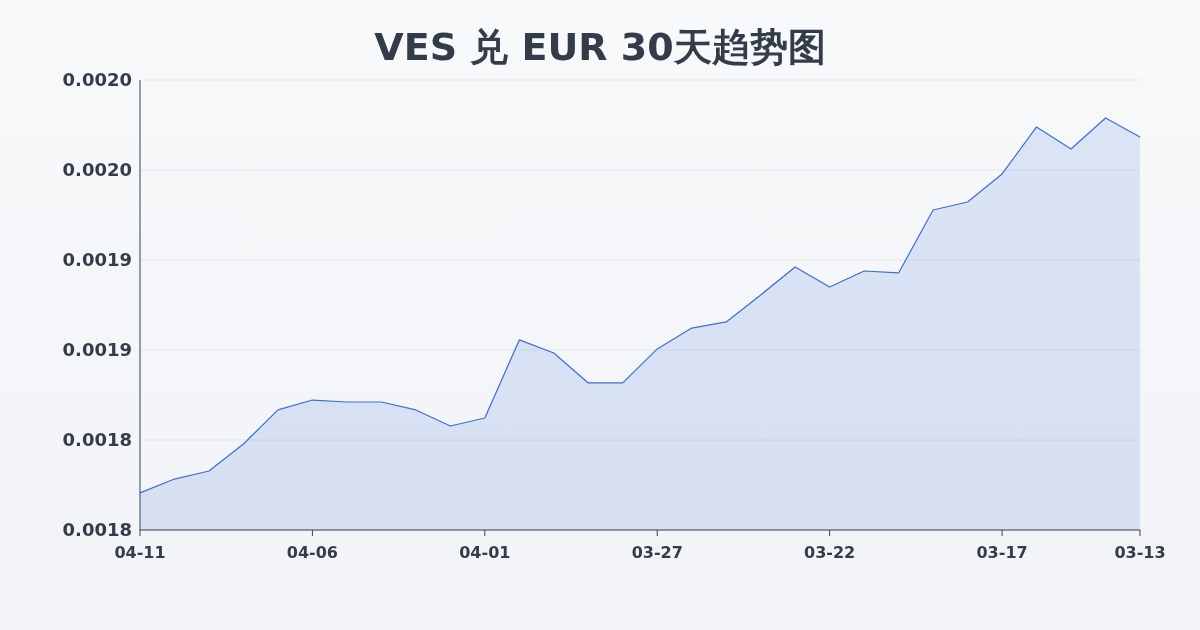 The width and height of the screenshot is (1200, 630). I want to click on x-tick-label: 04-01, so click(485, 552).